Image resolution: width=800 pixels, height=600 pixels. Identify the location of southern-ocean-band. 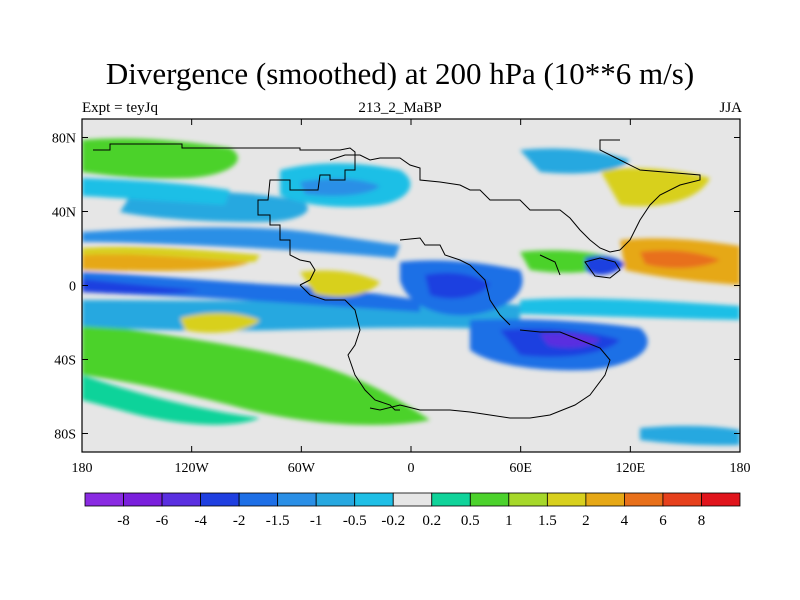
(256, 372).